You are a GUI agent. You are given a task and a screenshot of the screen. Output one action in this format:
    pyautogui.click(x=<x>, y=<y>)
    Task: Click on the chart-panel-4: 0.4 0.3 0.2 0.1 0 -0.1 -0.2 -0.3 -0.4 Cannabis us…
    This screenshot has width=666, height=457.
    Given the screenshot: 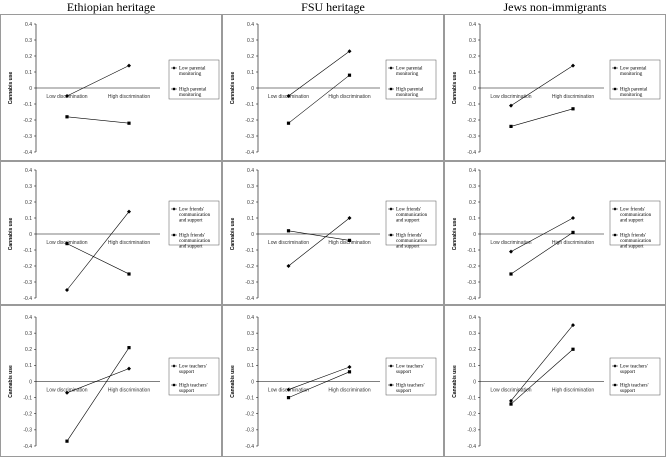 What is the action you would take?
    pyautogui.click(x=114, y=235)
    